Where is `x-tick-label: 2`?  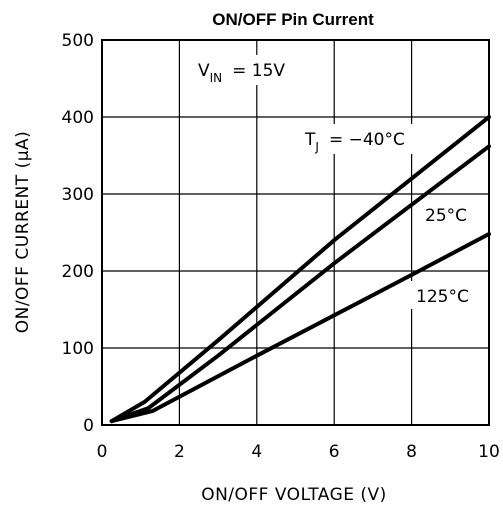 x-tick-label: 2 is located at coordinates (179, 452).